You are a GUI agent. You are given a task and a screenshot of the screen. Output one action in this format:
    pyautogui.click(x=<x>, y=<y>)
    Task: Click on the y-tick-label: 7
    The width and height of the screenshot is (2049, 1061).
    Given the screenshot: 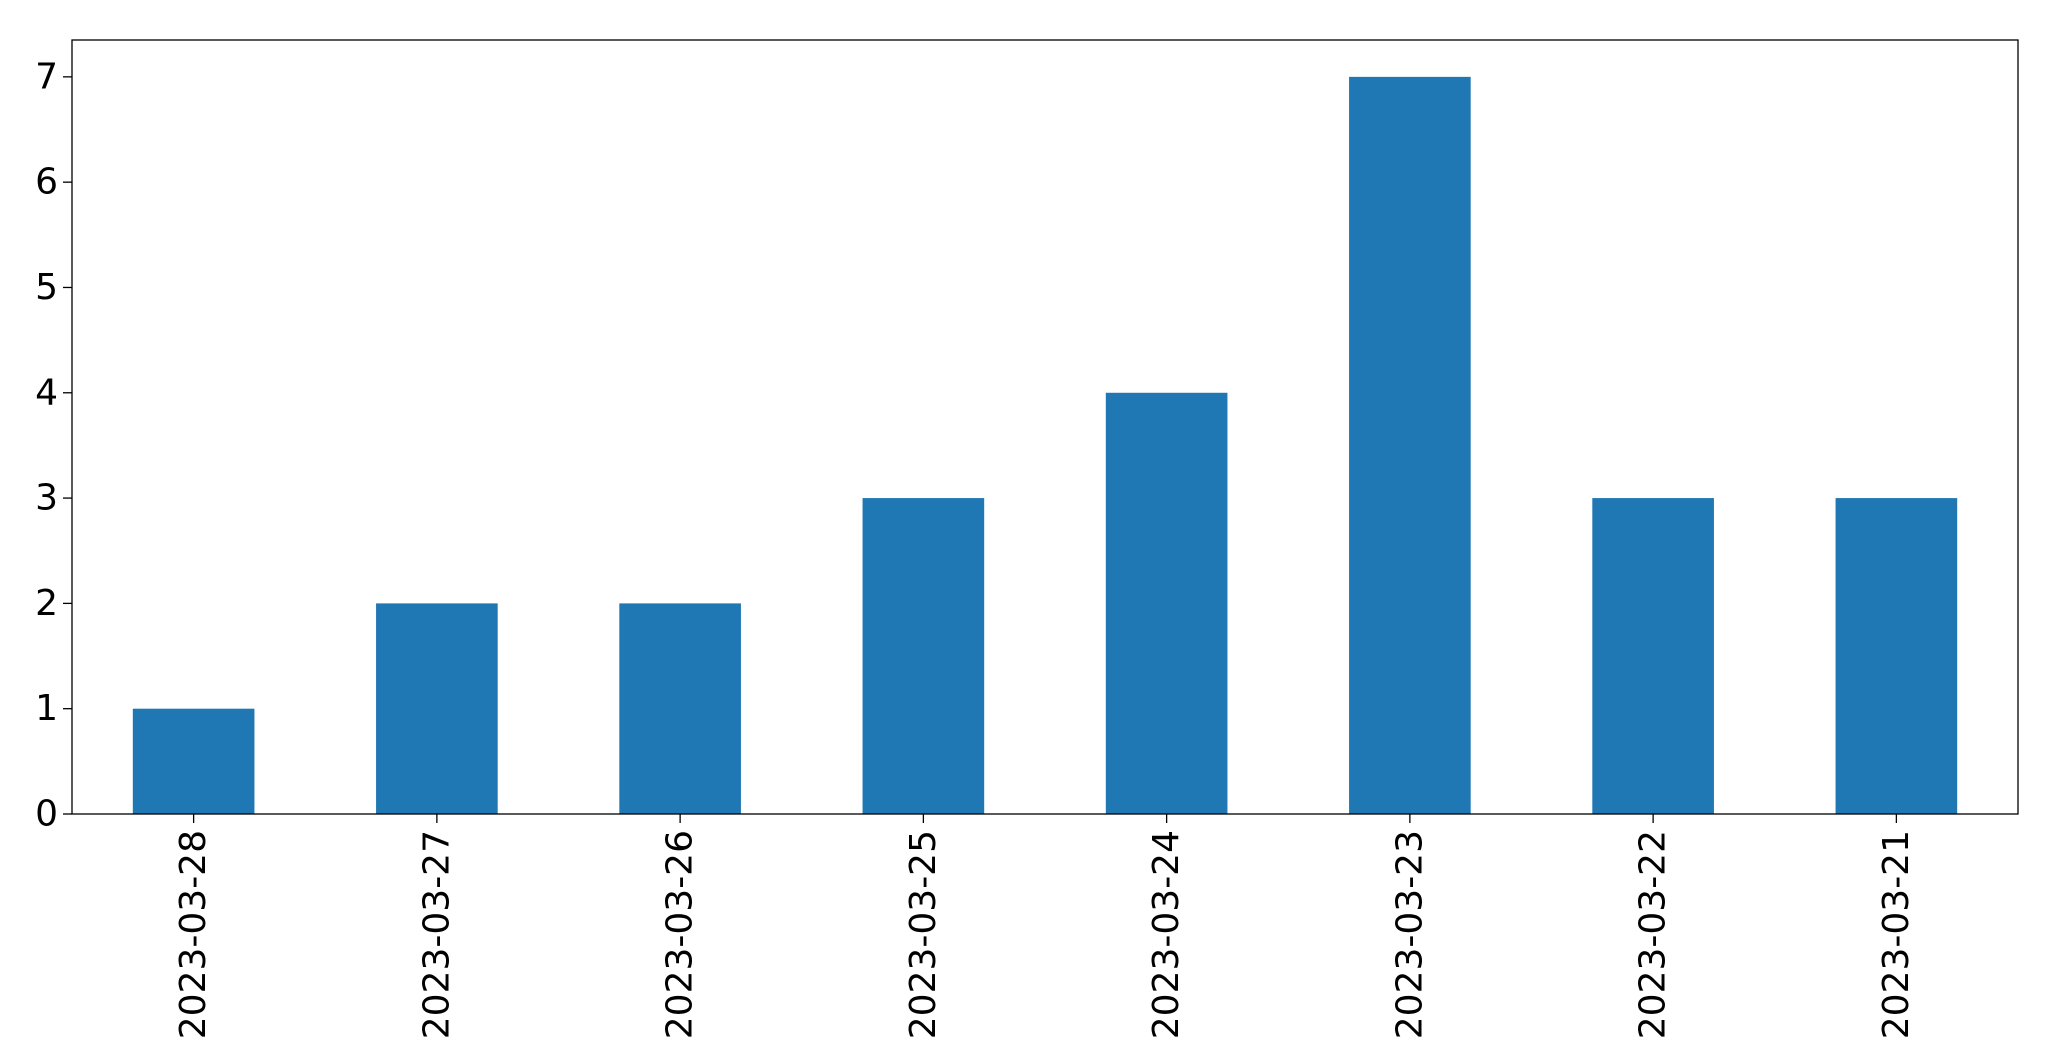 What is the action you would take?
    pyautogui.click(x=46, y=76)
    